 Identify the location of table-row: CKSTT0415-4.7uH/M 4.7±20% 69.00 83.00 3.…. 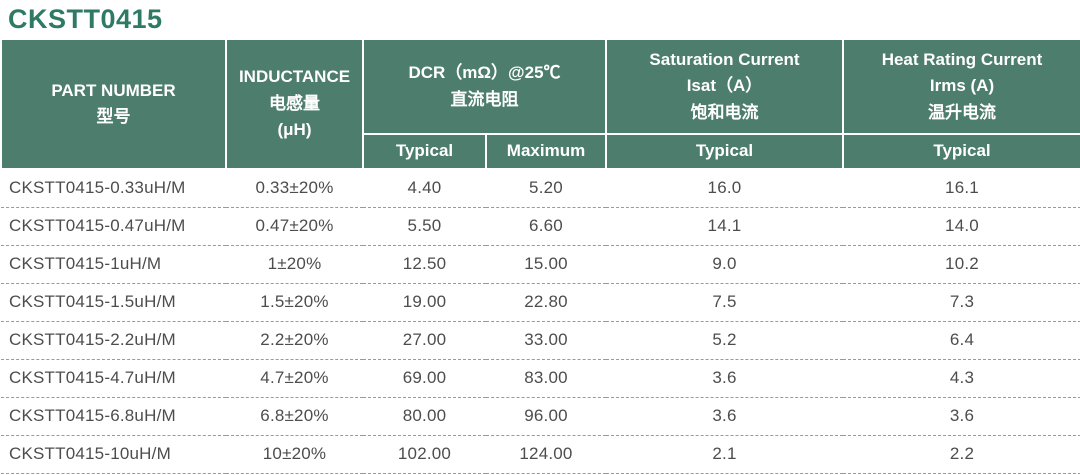
(540, 378).